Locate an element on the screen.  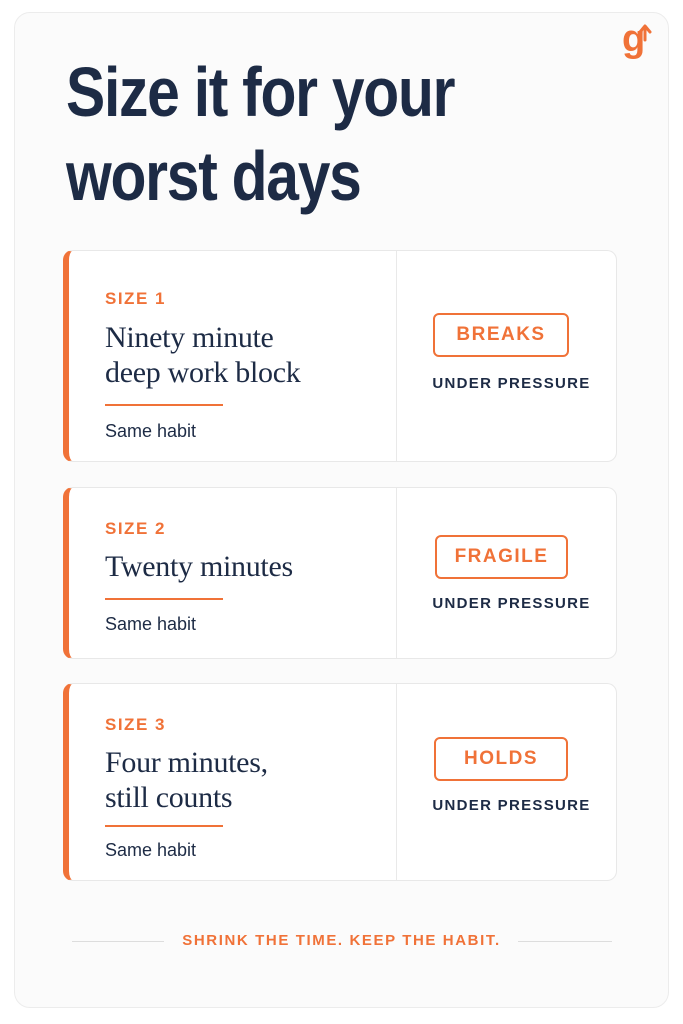
footer-rule-left is located at coordinates (118, 941).